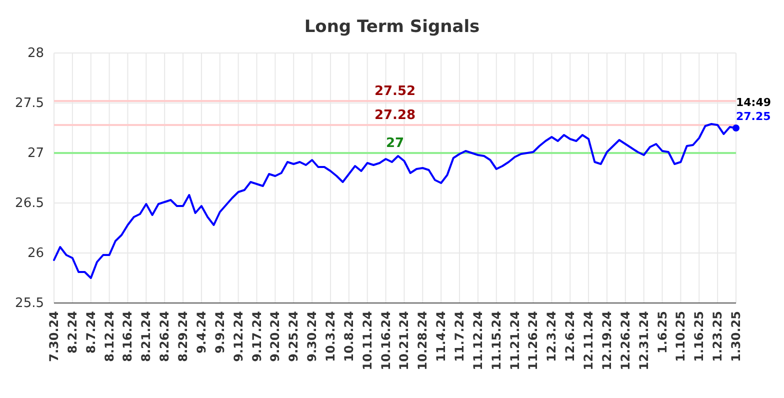 Image resolution: width=784 pixels, height=398 pixels. What do you see at coordinates (395, 115) in the screenshot?
I see `ref-line-label: 27.28` at bounding box center [395, 115].